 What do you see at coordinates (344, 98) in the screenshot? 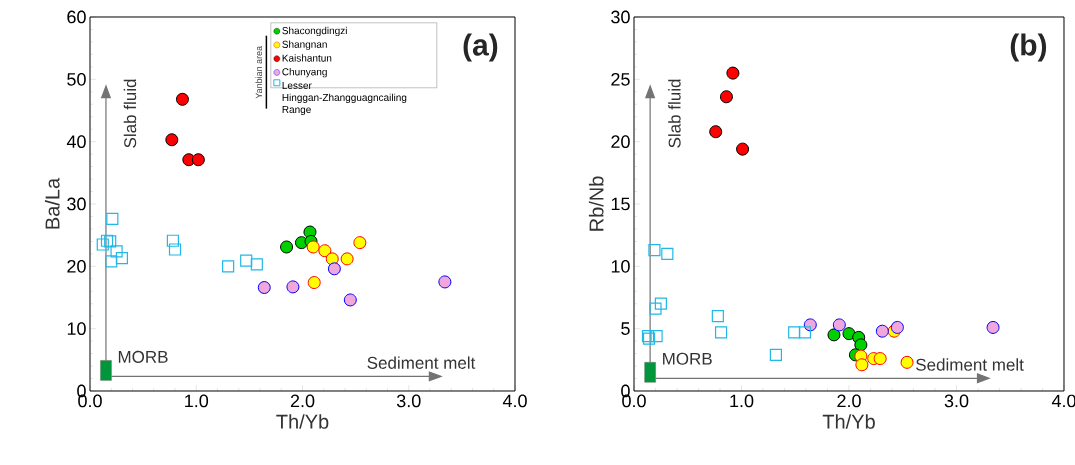
I see `legend-label: Lesser Hinggan-Zhangguagncailing Range` at bounding box center [344, 98].